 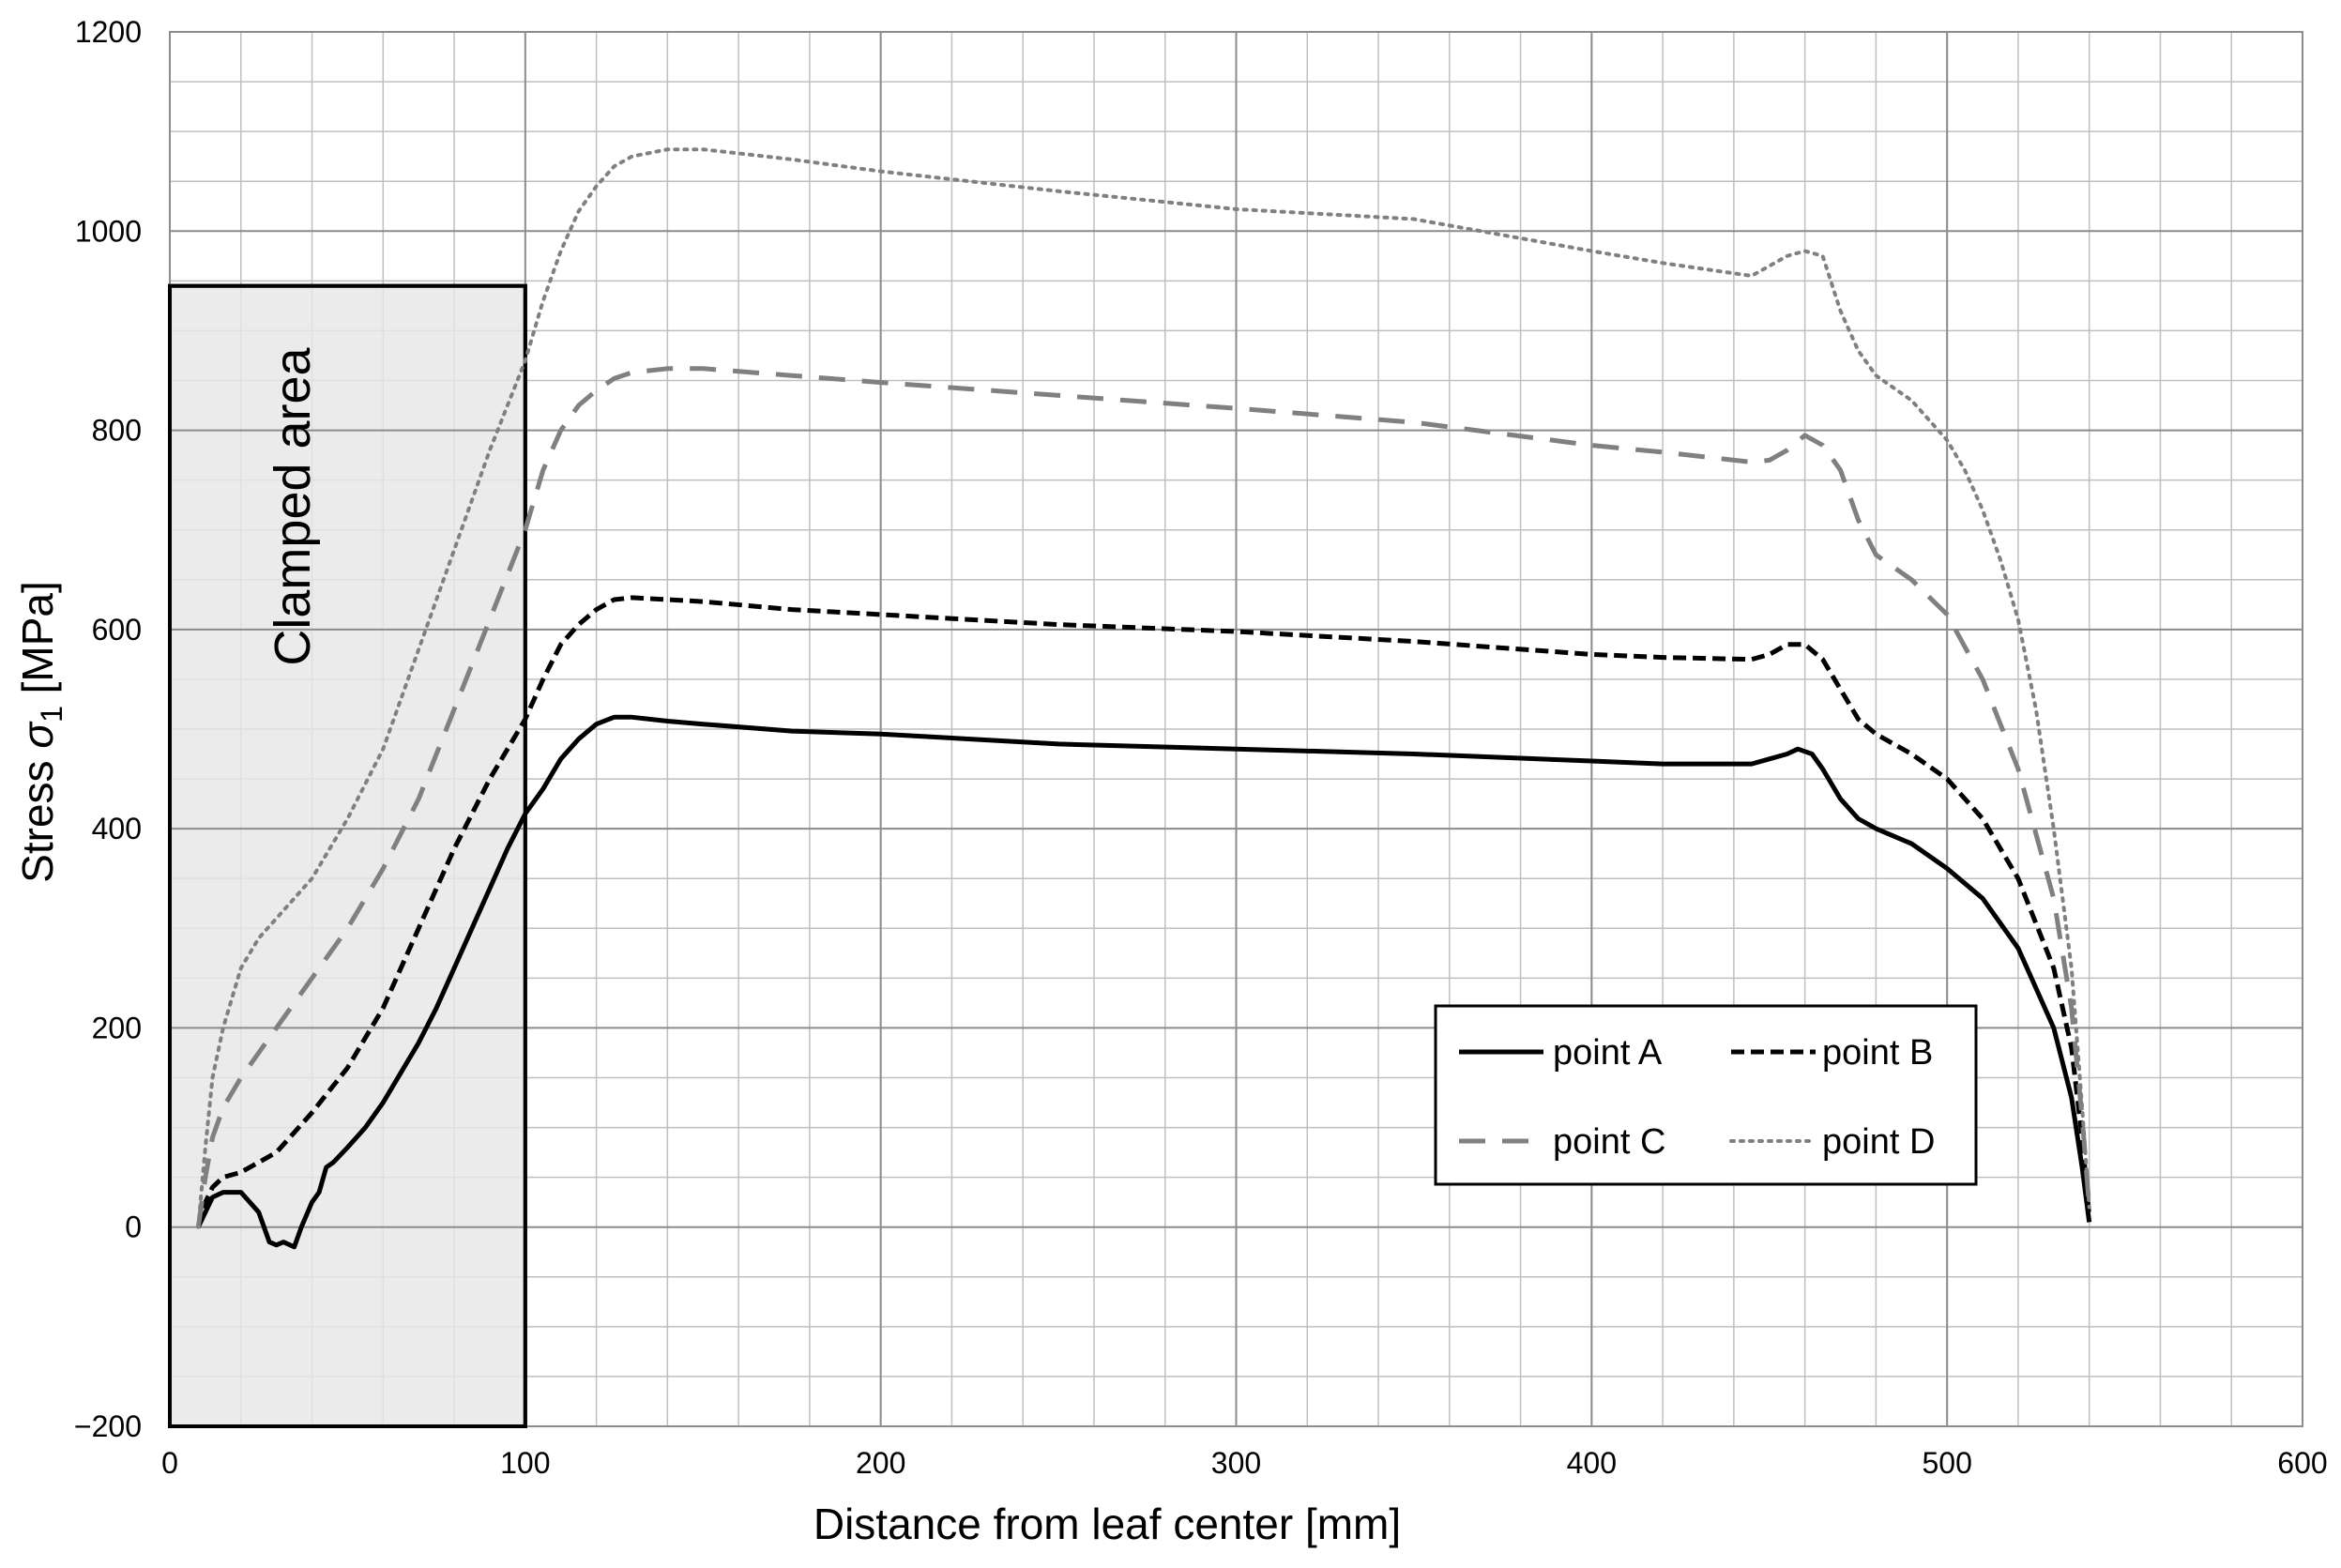 I want to click on legend-box, so click(x=1706, y=1095).